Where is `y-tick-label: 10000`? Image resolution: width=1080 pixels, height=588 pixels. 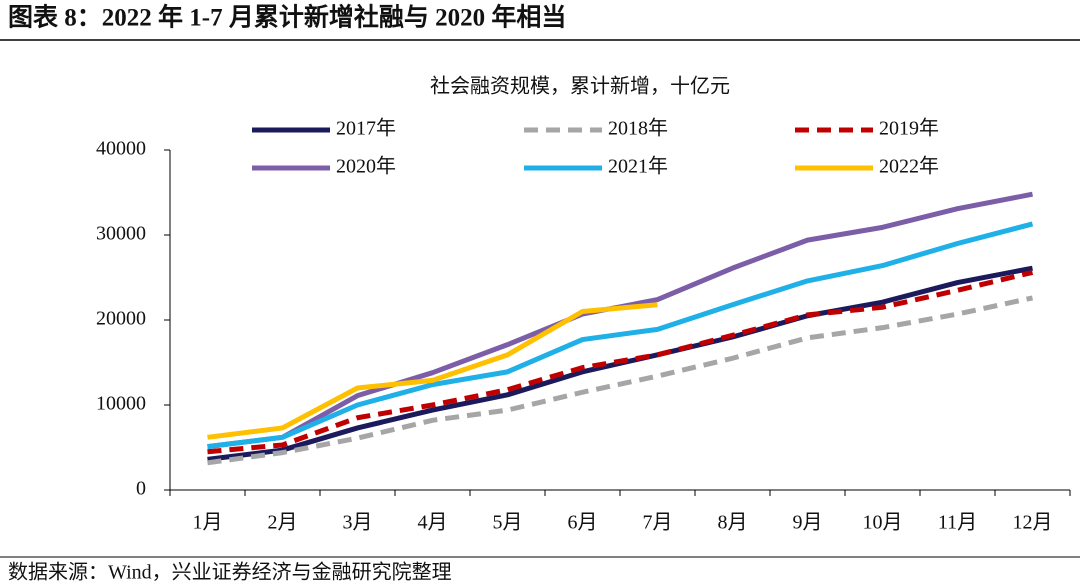 y-tick-label: 10000 is located at coordinates (121, 404).